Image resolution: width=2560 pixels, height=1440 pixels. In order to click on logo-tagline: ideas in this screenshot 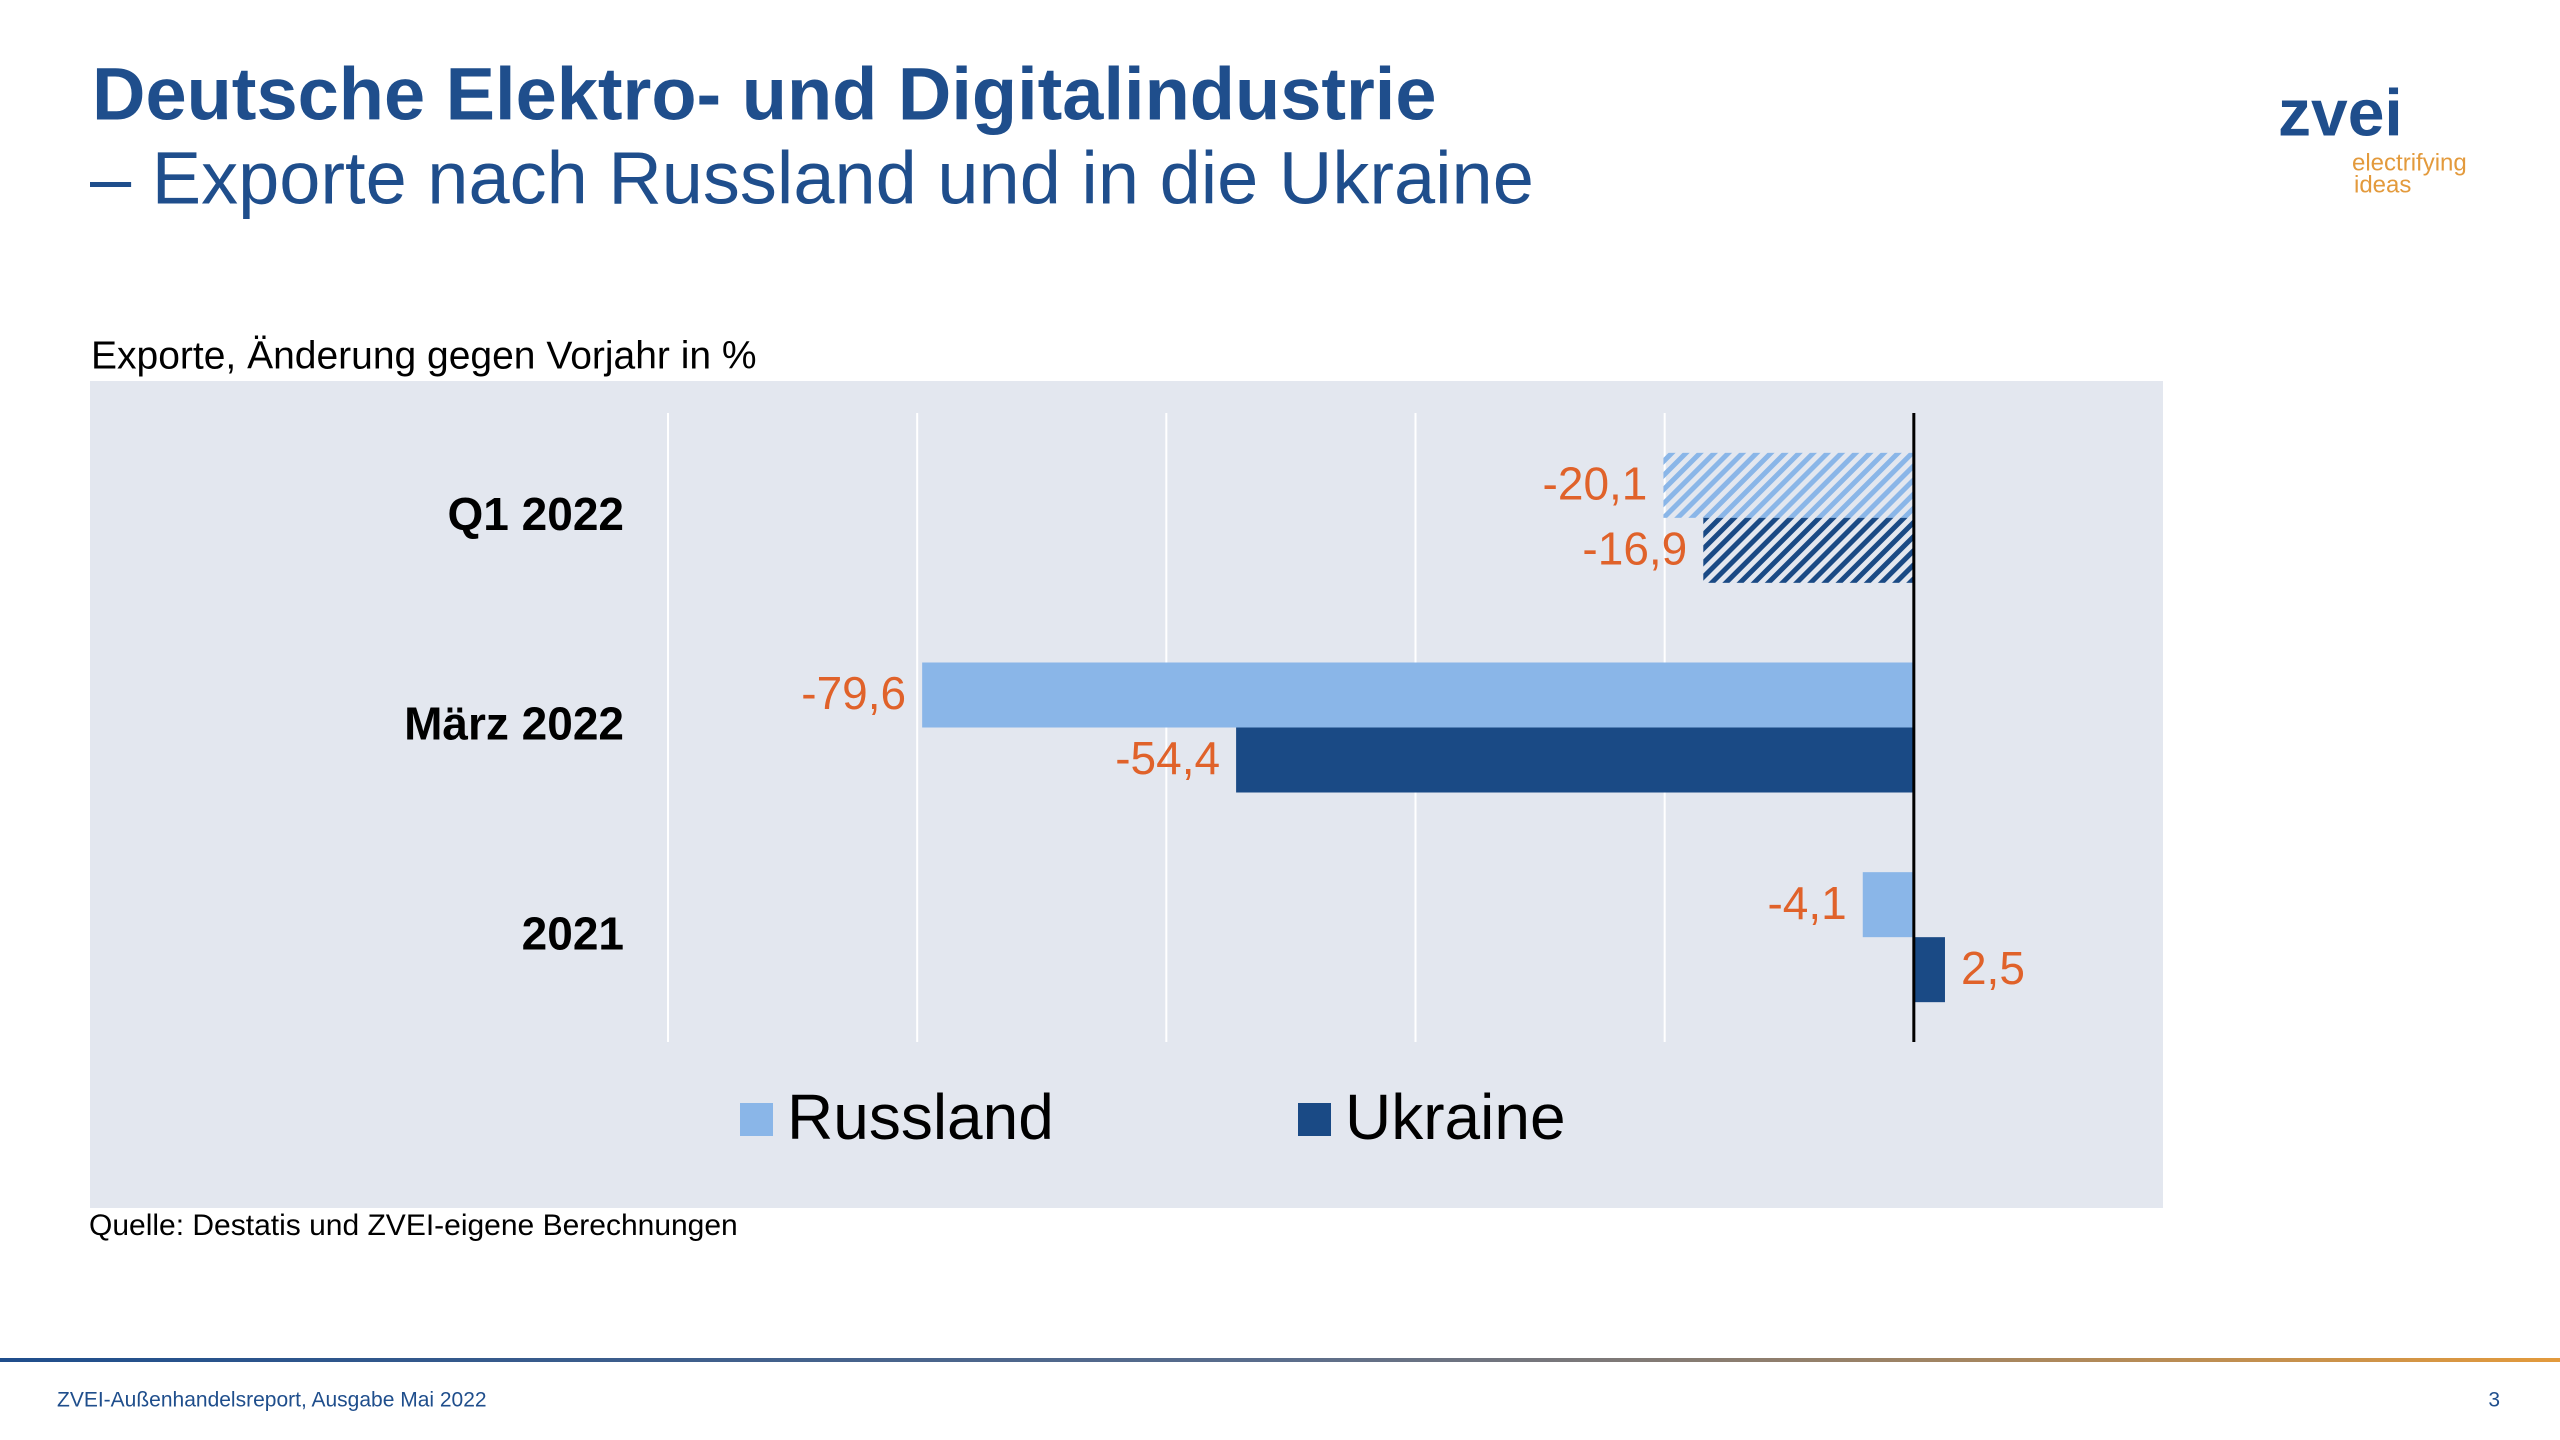, I will do `click(2382, 184)`.